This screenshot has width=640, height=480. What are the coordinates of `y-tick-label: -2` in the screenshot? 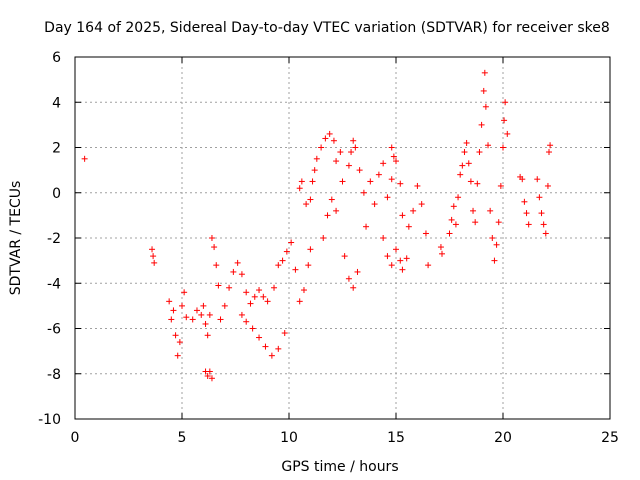 It's located at (54, 239).